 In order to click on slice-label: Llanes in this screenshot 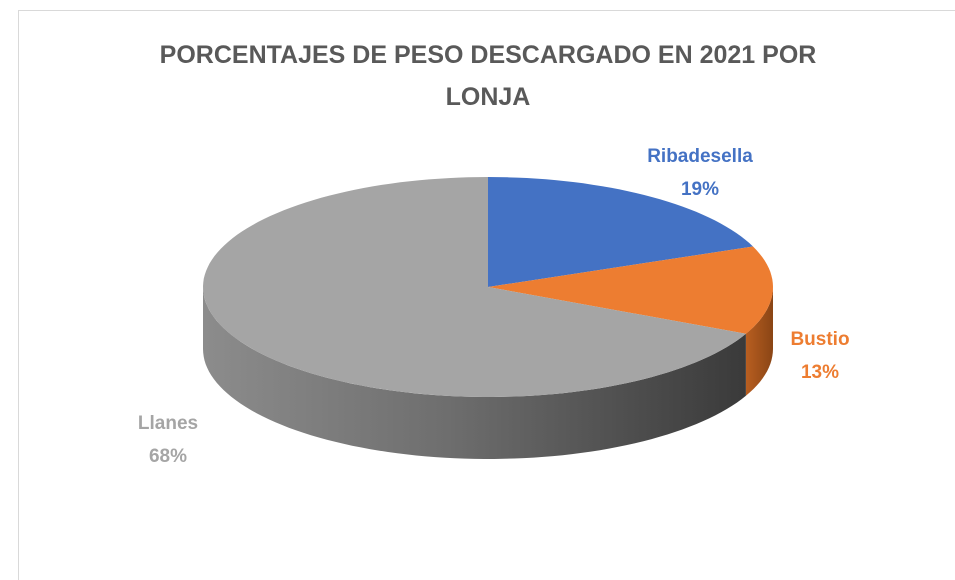, I will do `click(168, 423)`.